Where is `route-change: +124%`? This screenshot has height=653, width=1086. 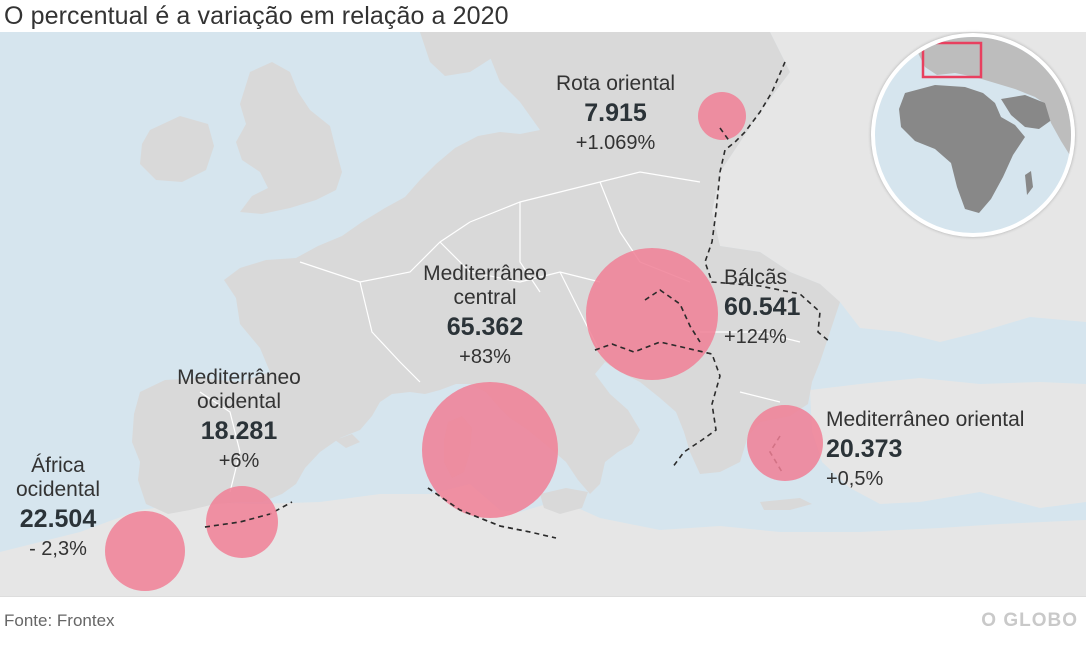 route-change: +124% is located at coordinates (755, 336).